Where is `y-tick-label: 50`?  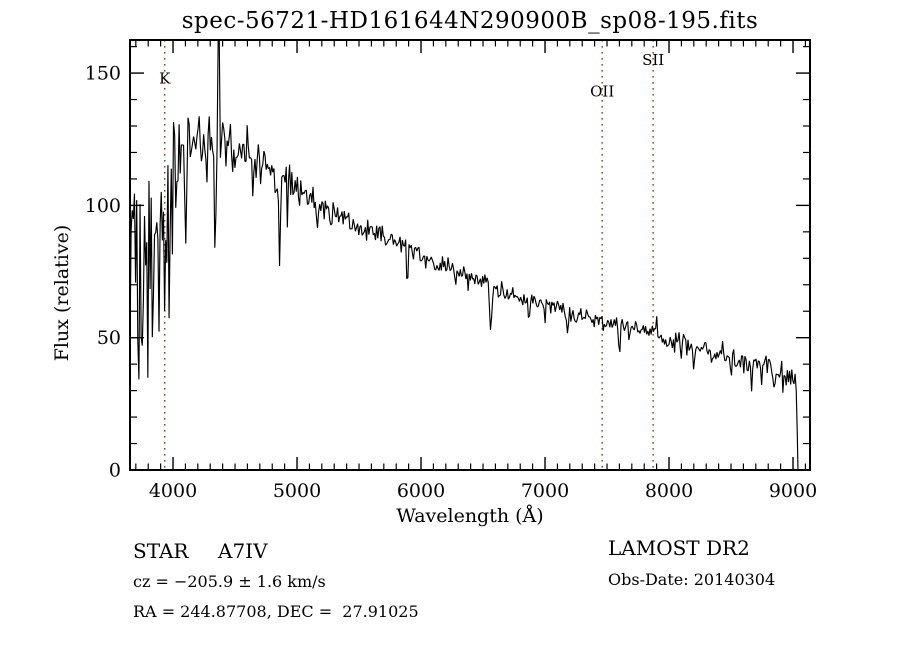 y-tick-label: 50 is located at coordinates (109, 338).